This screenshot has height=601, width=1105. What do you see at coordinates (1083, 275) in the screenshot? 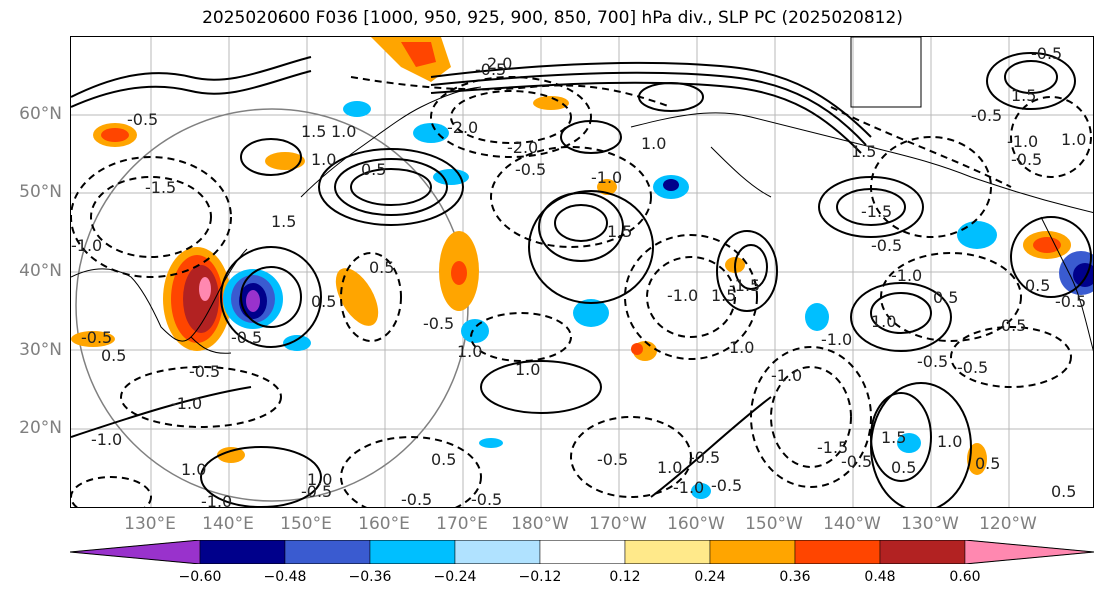
I see `shade-neg-10-core` at bounding box center [1083, 275].